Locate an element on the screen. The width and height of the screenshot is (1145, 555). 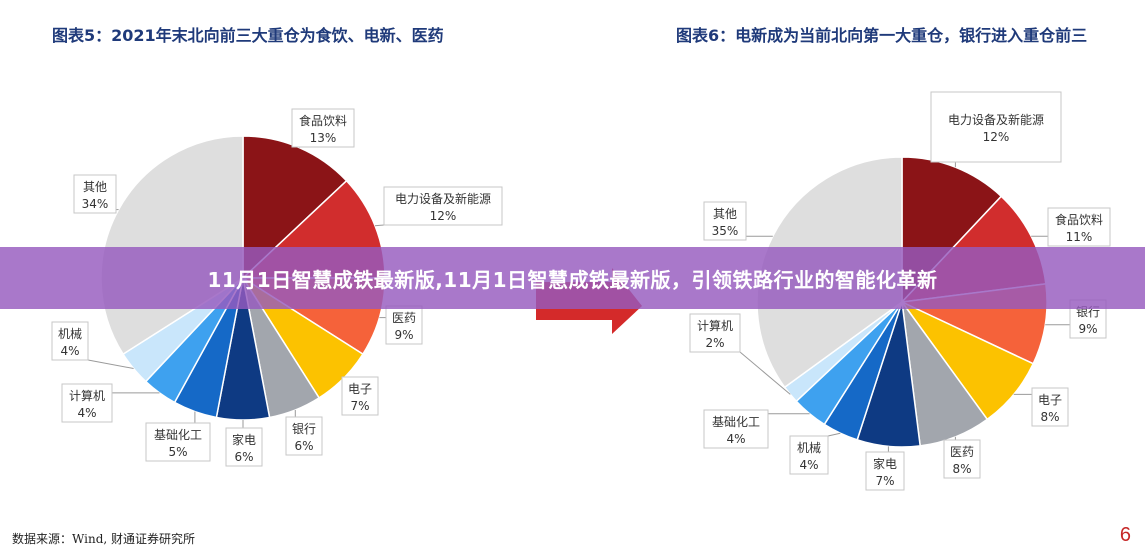
slice-label-right-5: 家电 7% is located at coordinates (885, 471).